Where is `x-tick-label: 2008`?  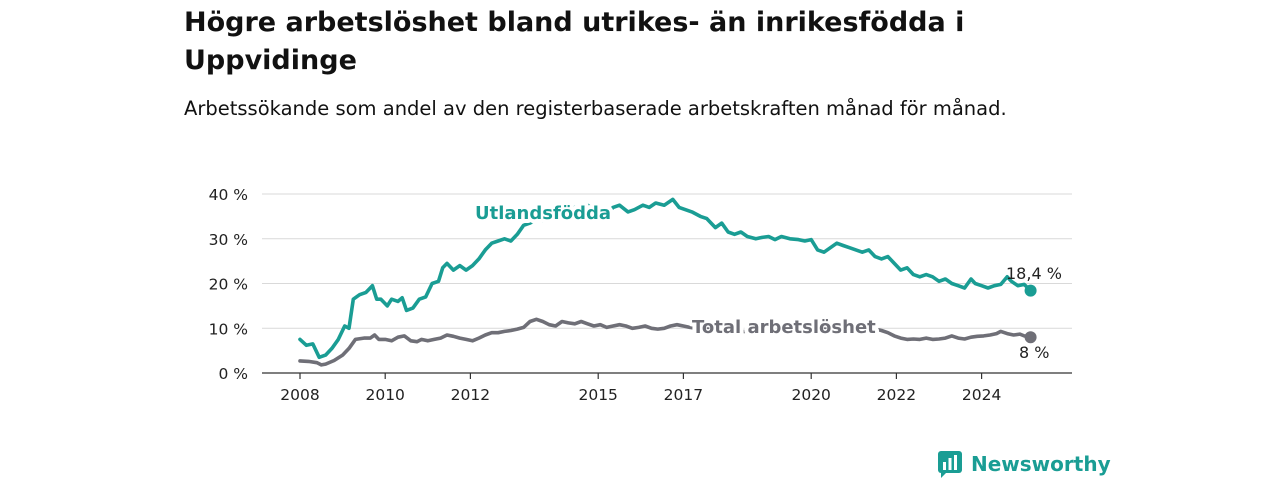
x-tick-label: 2008 is located at coordinates (299, 395).